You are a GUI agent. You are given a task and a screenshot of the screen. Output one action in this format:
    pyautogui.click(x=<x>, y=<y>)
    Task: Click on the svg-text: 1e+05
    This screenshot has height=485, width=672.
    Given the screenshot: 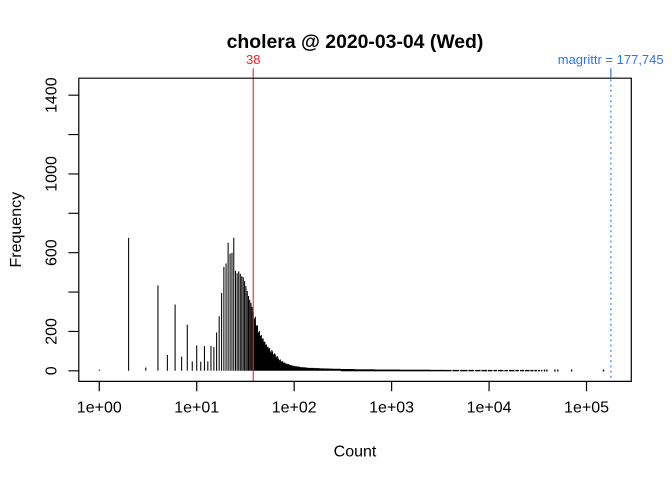 What is the action you would take?
    pyautogui.click(x=586, y=407)
    